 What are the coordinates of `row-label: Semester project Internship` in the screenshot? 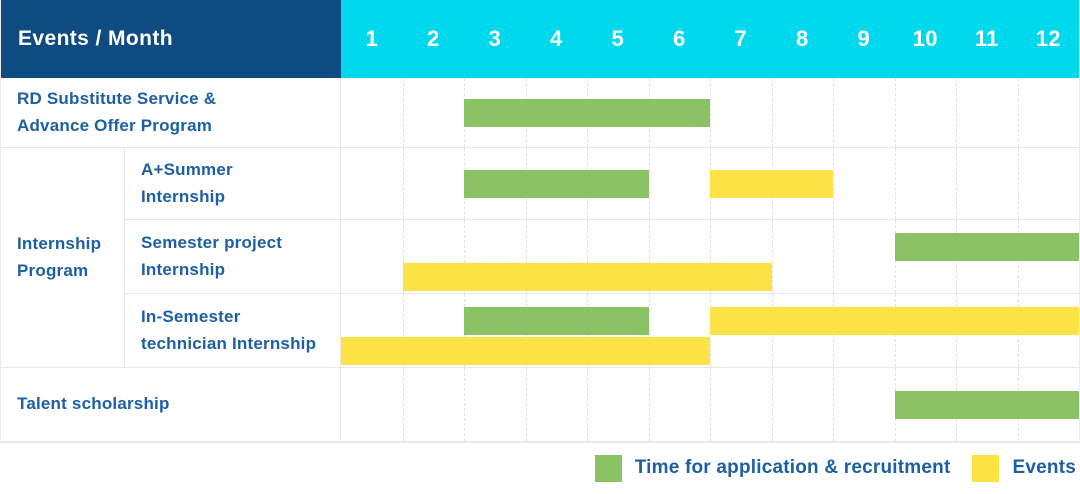 It's located at (233, 257).